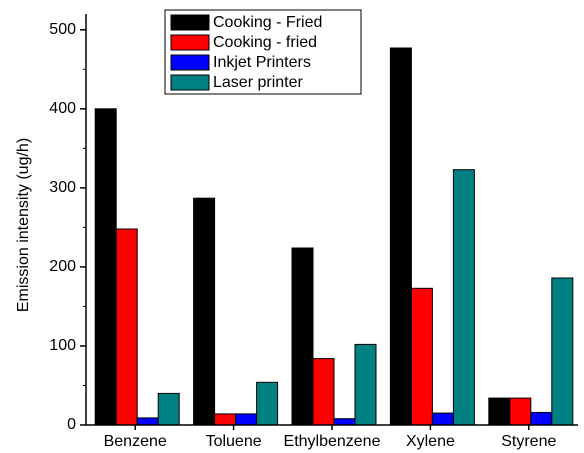 This screenshot has height=453, width=584. What do you see at coordinates (265, 42) in the screenshot?
I see `legend-label-series-2: Cooking - fried` at bounding box center [265, 42].